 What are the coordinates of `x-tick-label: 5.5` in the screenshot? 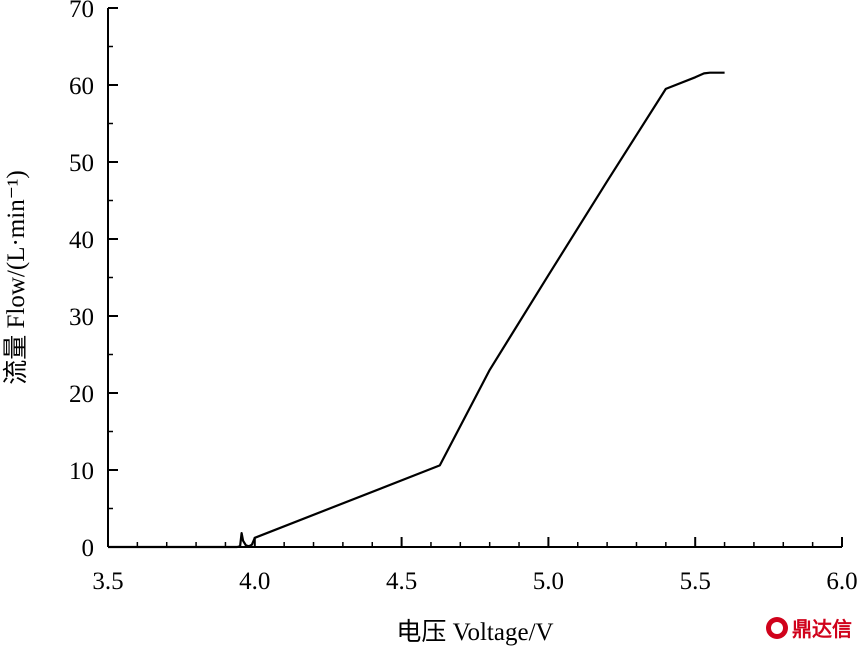 It's located at (695, 581).